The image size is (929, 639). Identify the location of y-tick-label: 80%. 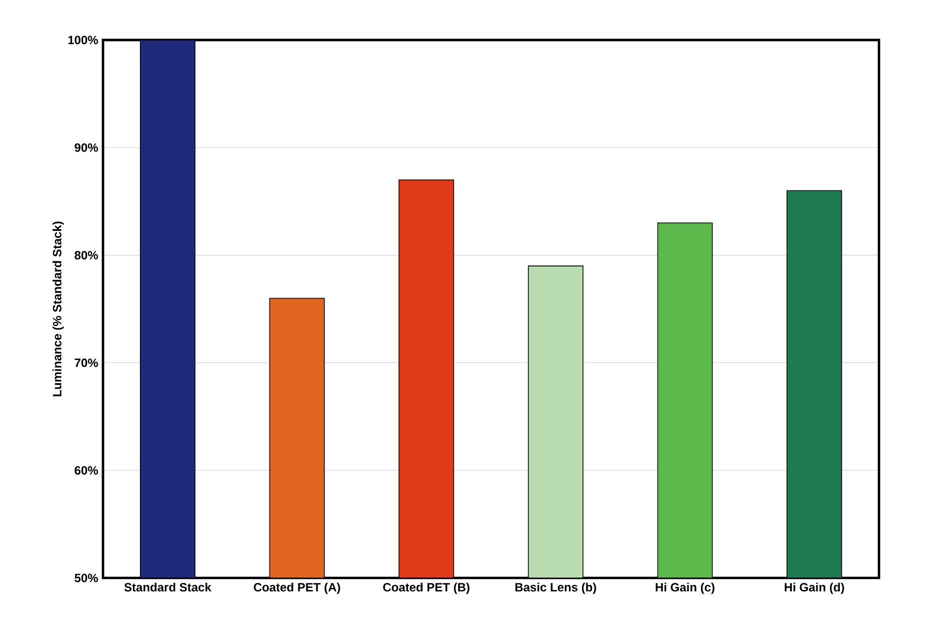
(86, 255).